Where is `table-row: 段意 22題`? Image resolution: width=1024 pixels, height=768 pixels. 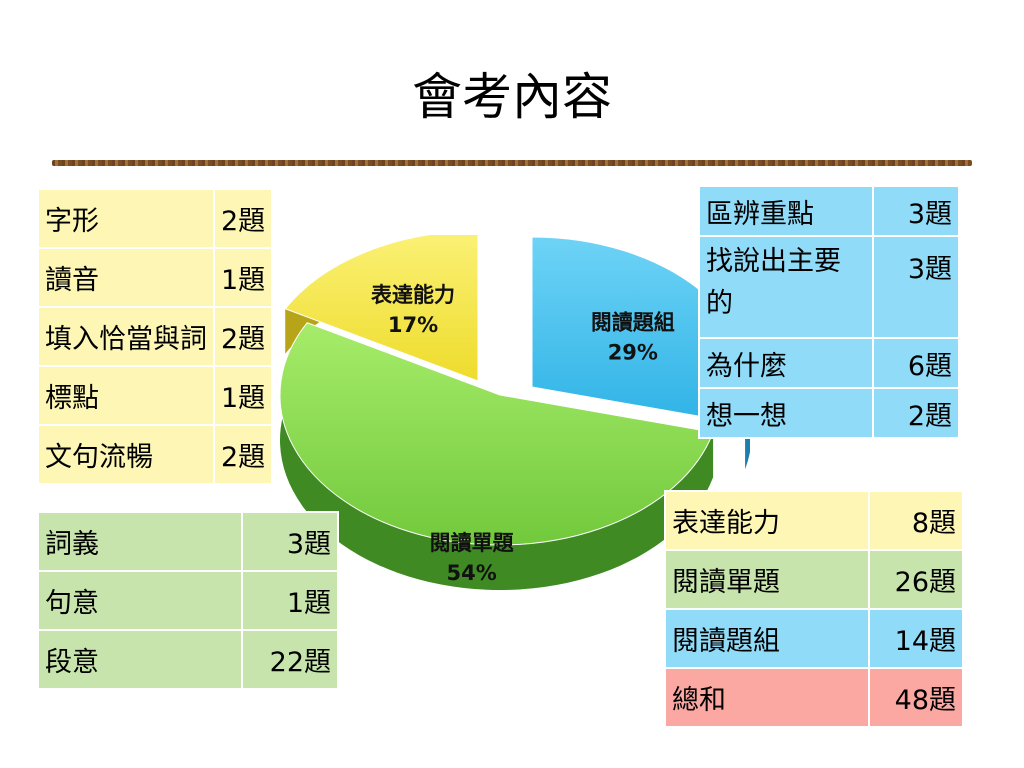 table-row: 段意 22題 is located at coordinates (188, 659).